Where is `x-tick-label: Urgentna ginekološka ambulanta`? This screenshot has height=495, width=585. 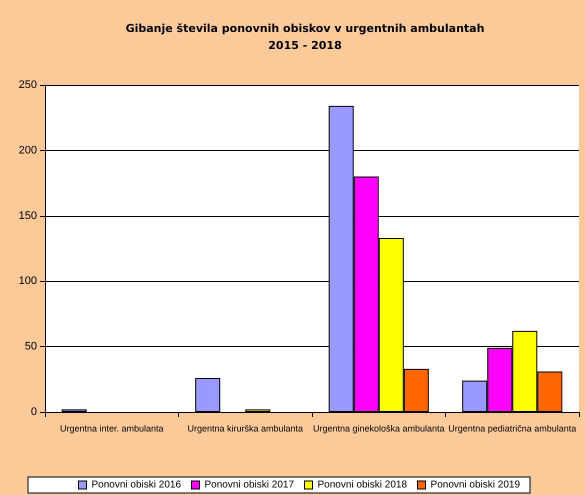 x-tick-label: Urgentna ginekološka ambulanta is located at coordinates (378, 429).